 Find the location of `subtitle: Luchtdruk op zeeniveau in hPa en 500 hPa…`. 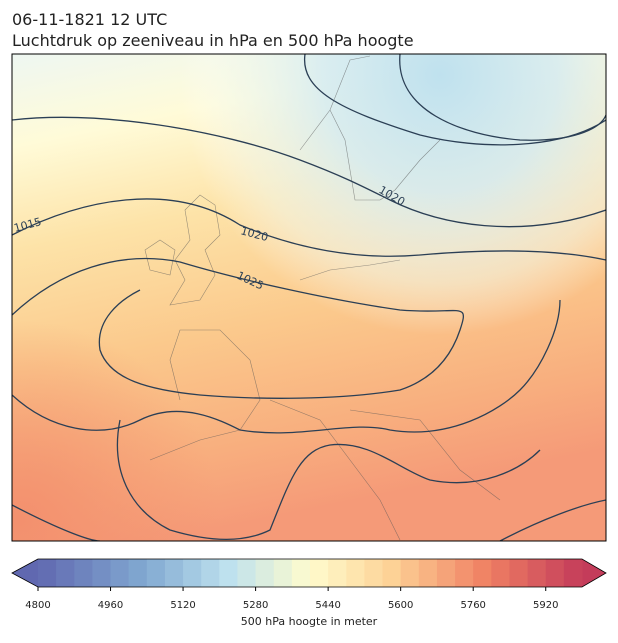

subtitle: Luchtdruk op zeeniveau in hPa en 500 hPa… is located at coordinates (213, 40).